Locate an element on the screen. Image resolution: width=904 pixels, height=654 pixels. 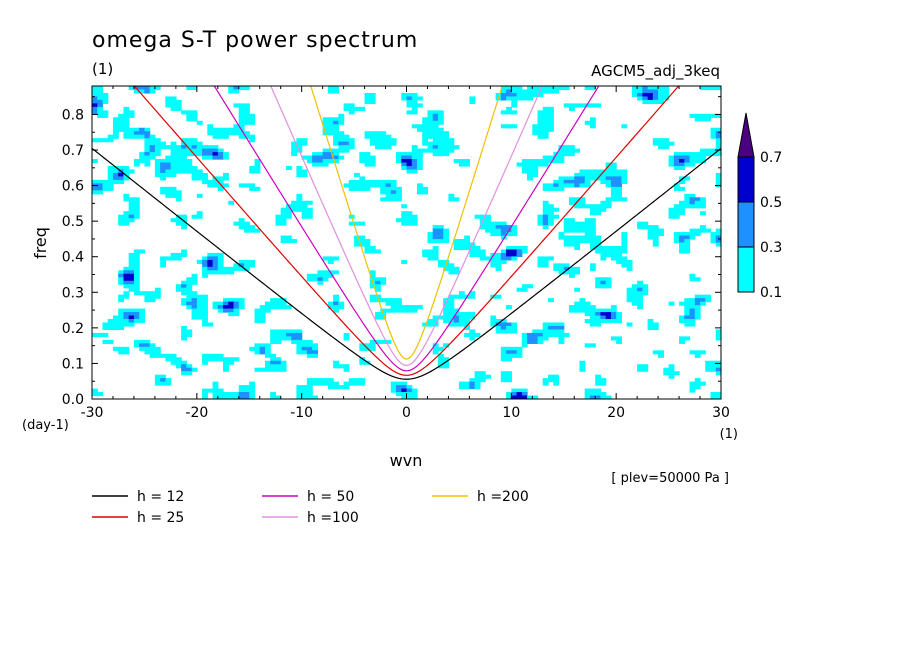
y-tick-label: 0.1 is located at coordinates (73, 364).